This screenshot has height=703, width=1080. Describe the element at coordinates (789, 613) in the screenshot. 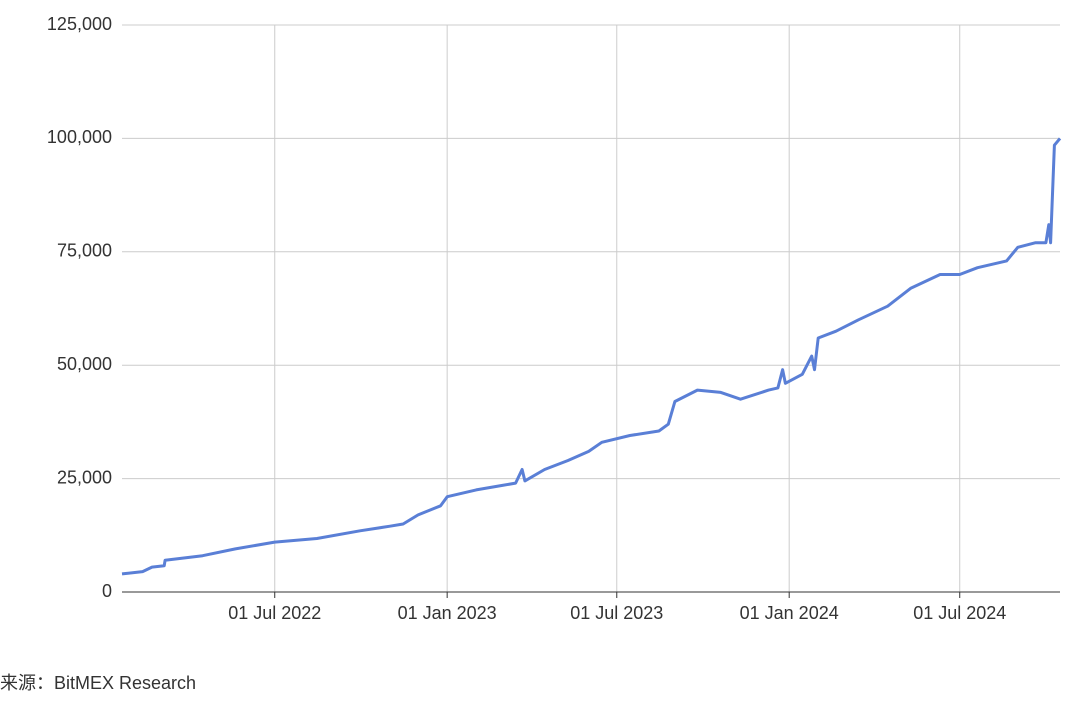

I see `x-tick-label: 01 Jan 2024` at that location.